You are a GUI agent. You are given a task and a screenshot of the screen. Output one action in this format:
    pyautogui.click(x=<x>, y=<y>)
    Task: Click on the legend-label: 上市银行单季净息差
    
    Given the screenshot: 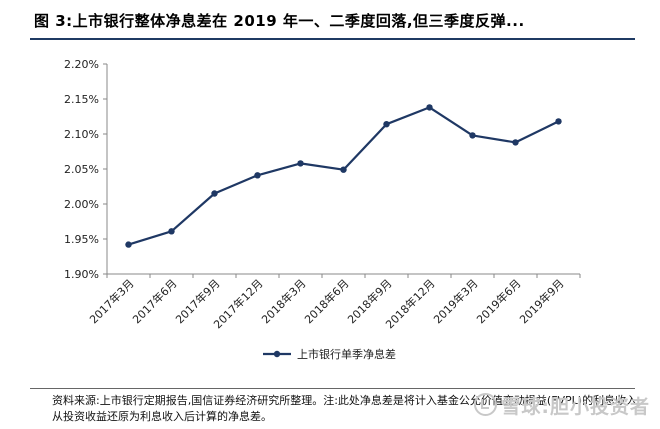 What is the action you would take?
    pyautogui.click(x=346, y=354)
    